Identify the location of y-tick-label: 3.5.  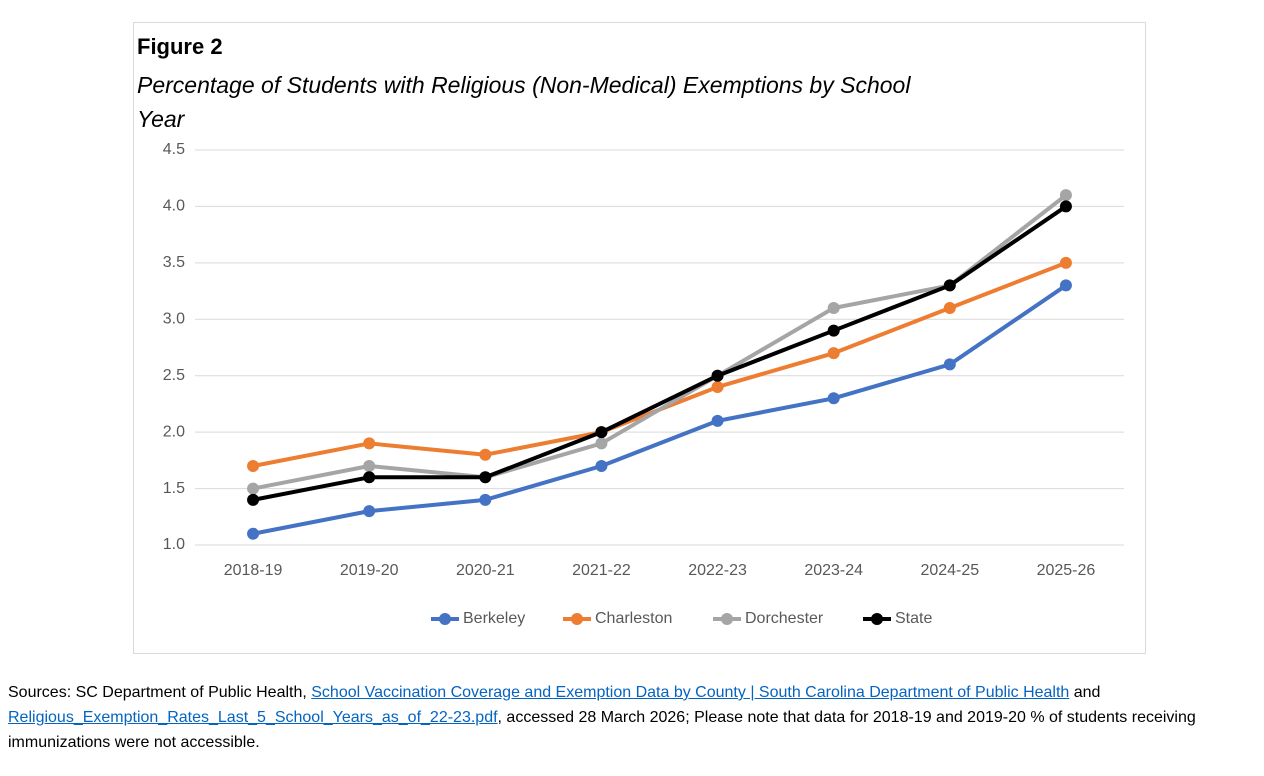
(174, 262).